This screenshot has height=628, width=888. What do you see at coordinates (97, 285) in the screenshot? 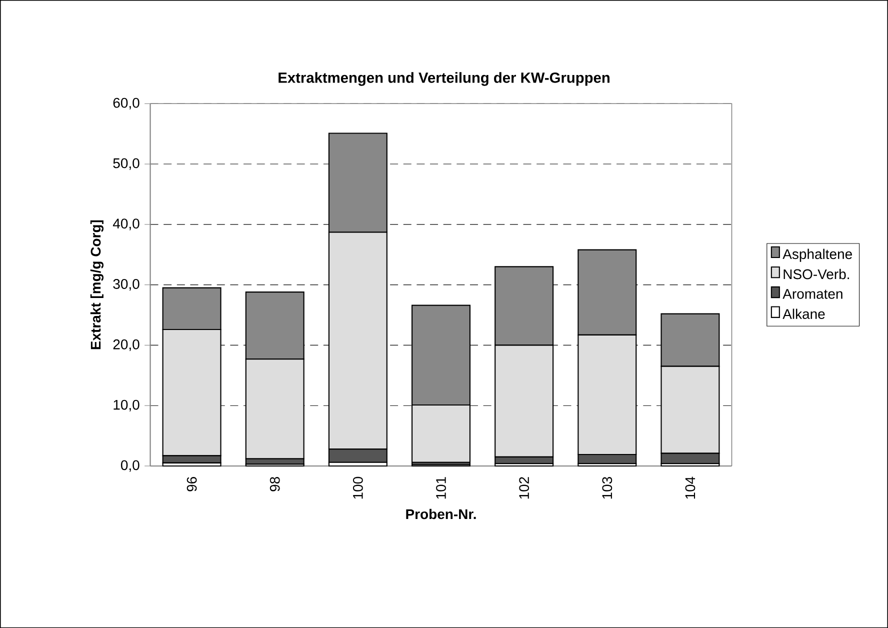
I see `y-axis-title: Extrakt [mg/g Corg]` at bounding box center [97, 285].